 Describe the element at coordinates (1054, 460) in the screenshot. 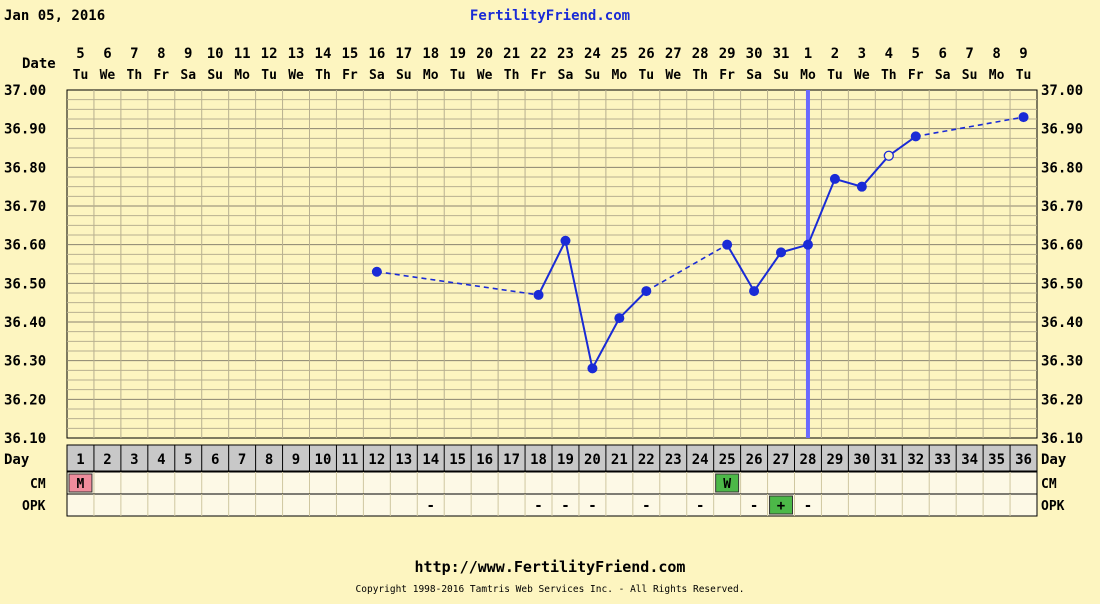

I see `day-row-label-right: Day` at that location.